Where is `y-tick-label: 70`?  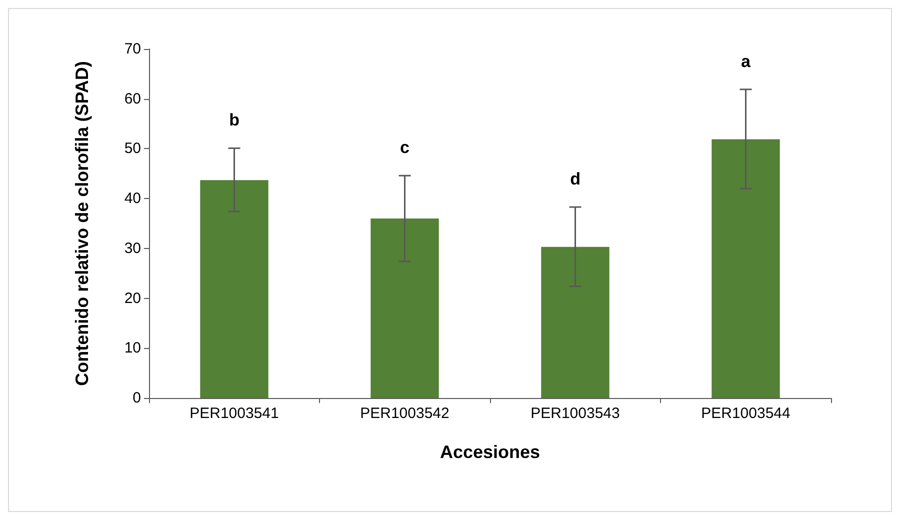 y-tick-label: 70 is located at coordinates (132, 49).